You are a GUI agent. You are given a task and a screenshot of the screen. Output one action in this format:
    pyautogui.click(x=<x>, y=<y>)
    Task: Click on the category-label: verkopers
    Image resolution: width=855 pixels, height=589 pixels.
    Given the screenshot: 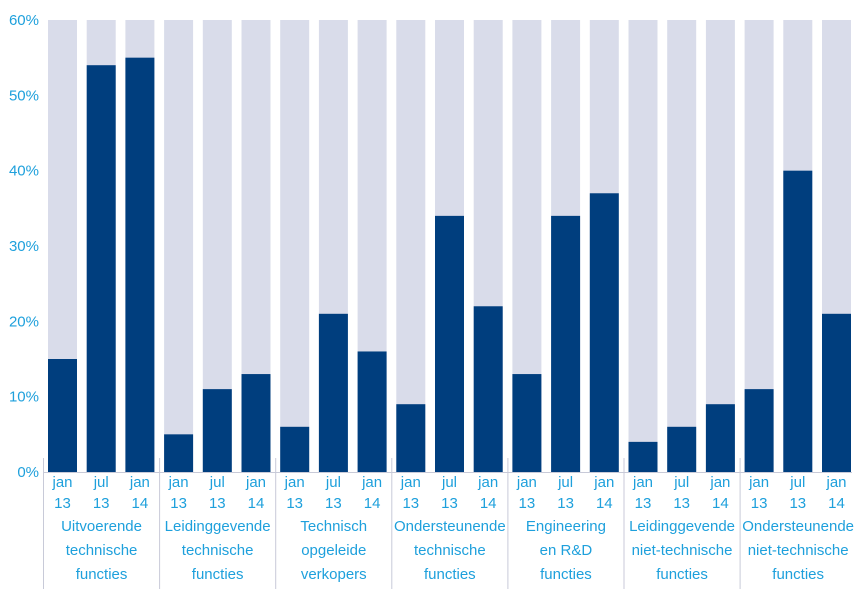 What is the action you would take?
    pyautogui.click(x=334, y=574)
    